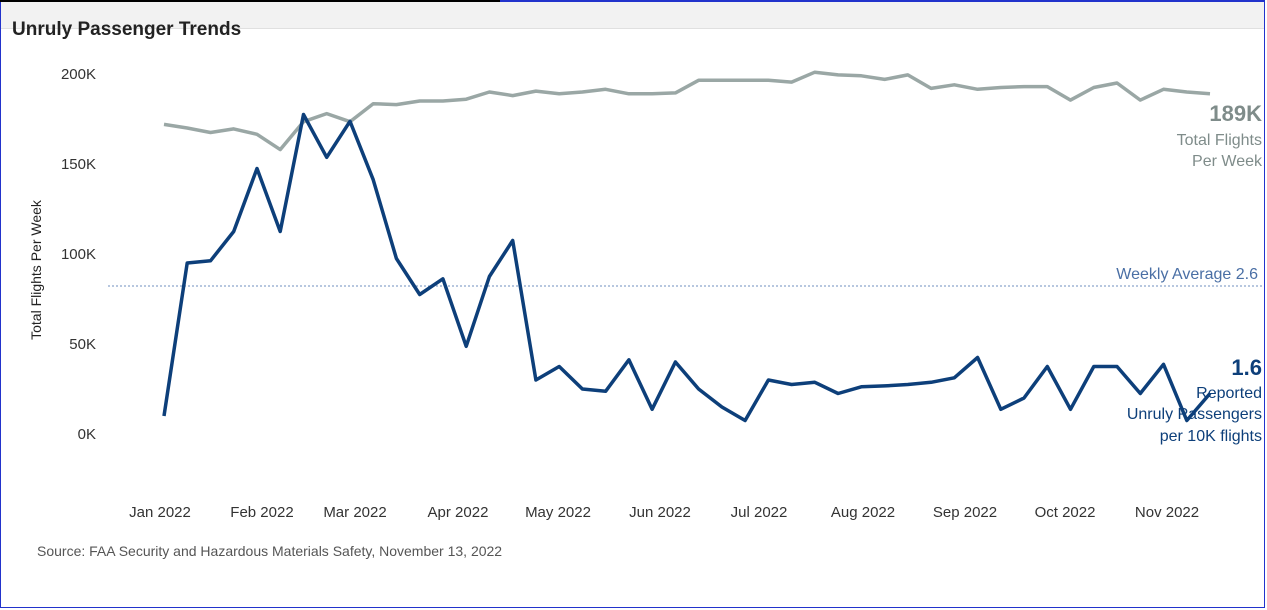  I want to click on unruly-label-line3: per 10K flights, so click(1211, 436).